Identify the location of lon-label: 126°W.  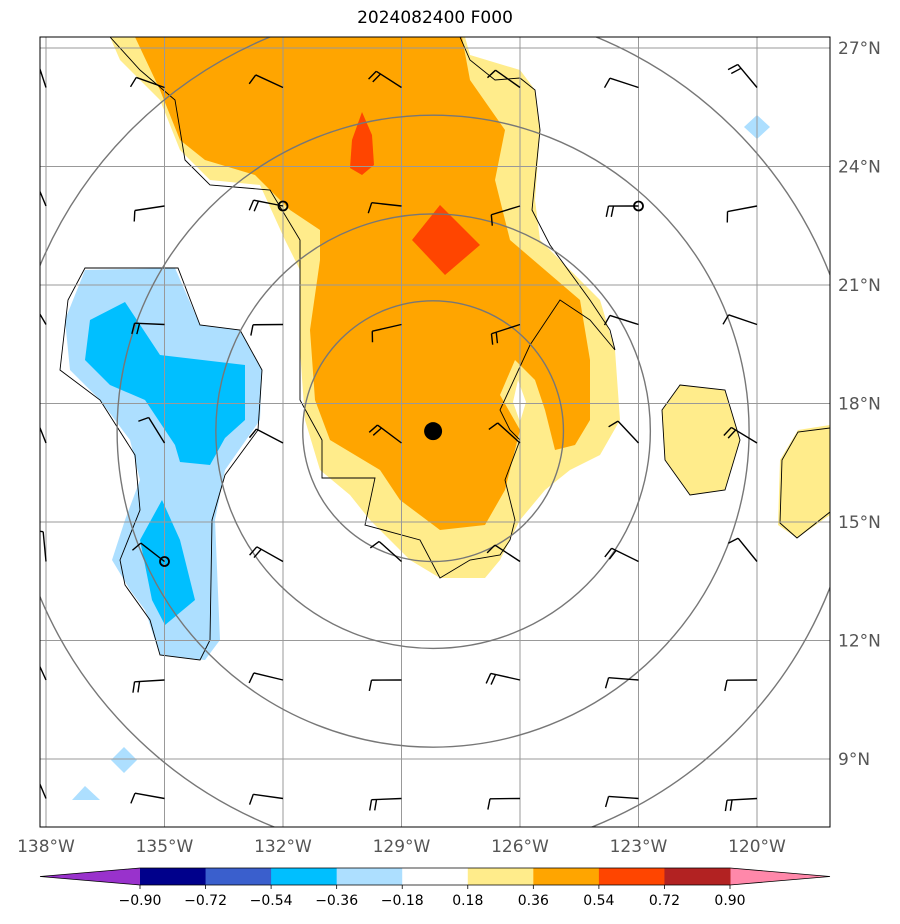
(520, 847).